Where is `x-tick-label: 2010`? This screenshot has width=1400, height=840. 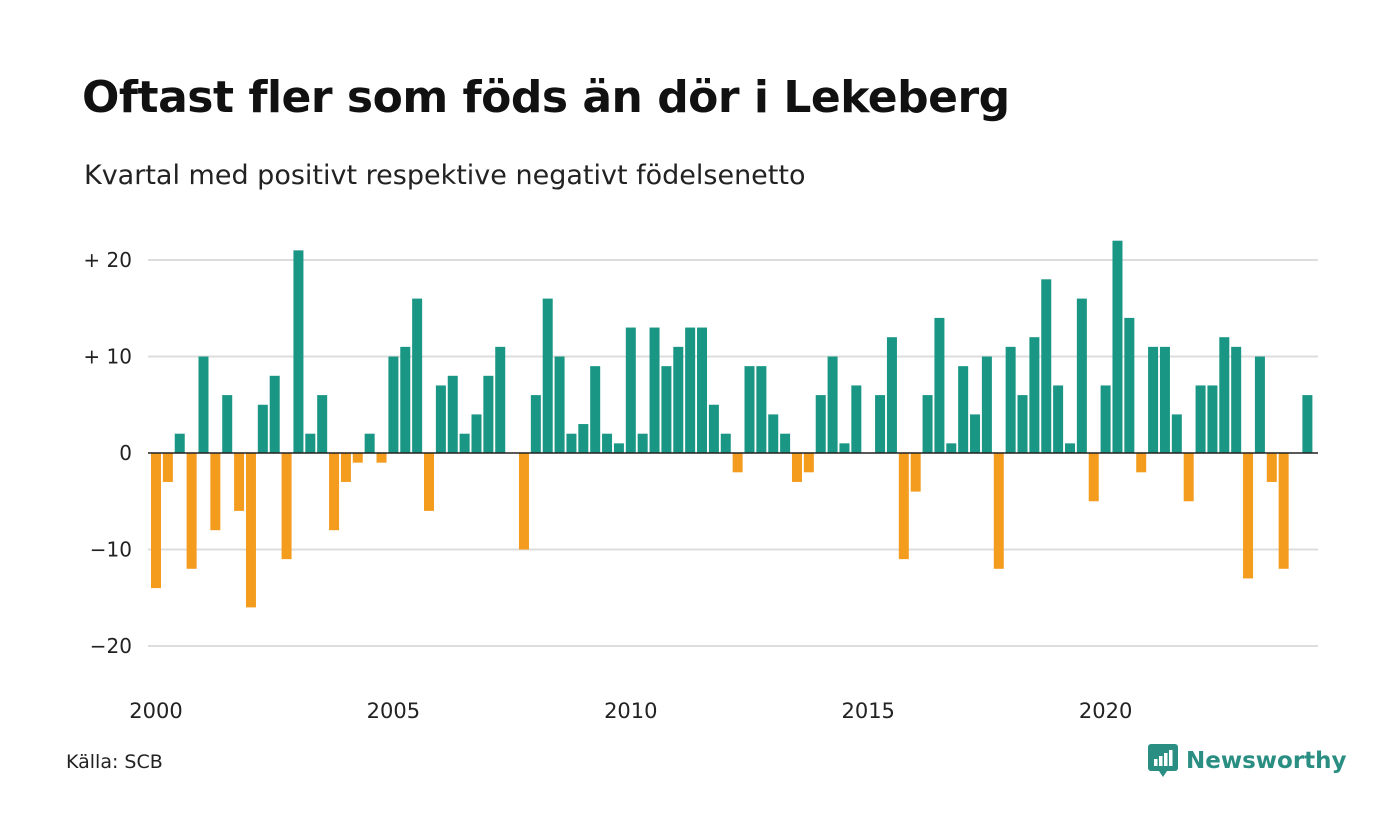
x-tick-label: 2010 is located at coordinates (630, 711).